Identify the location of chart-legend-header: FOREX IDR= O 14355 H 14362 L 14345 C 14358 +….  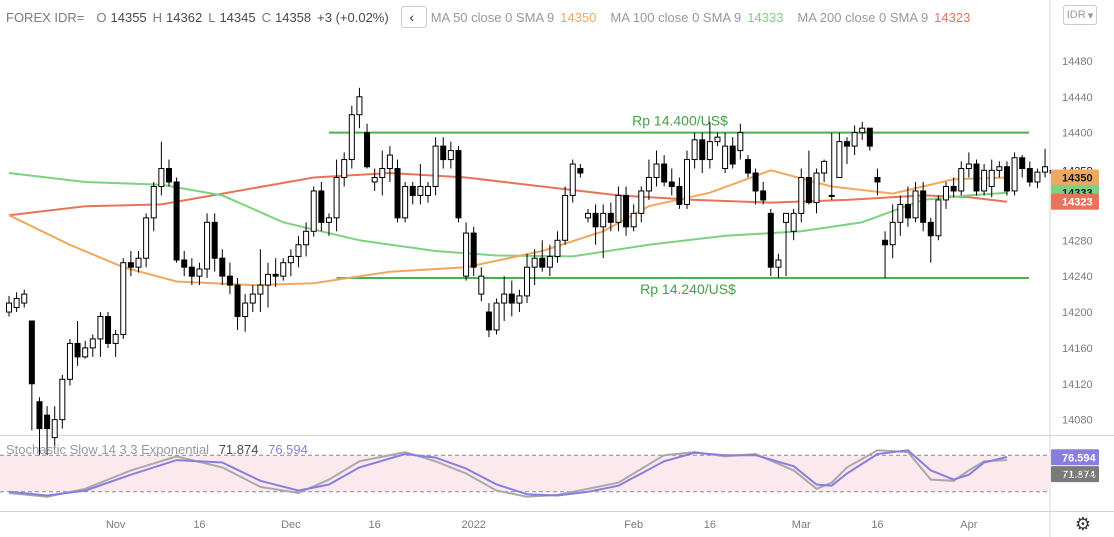
(525, 17).